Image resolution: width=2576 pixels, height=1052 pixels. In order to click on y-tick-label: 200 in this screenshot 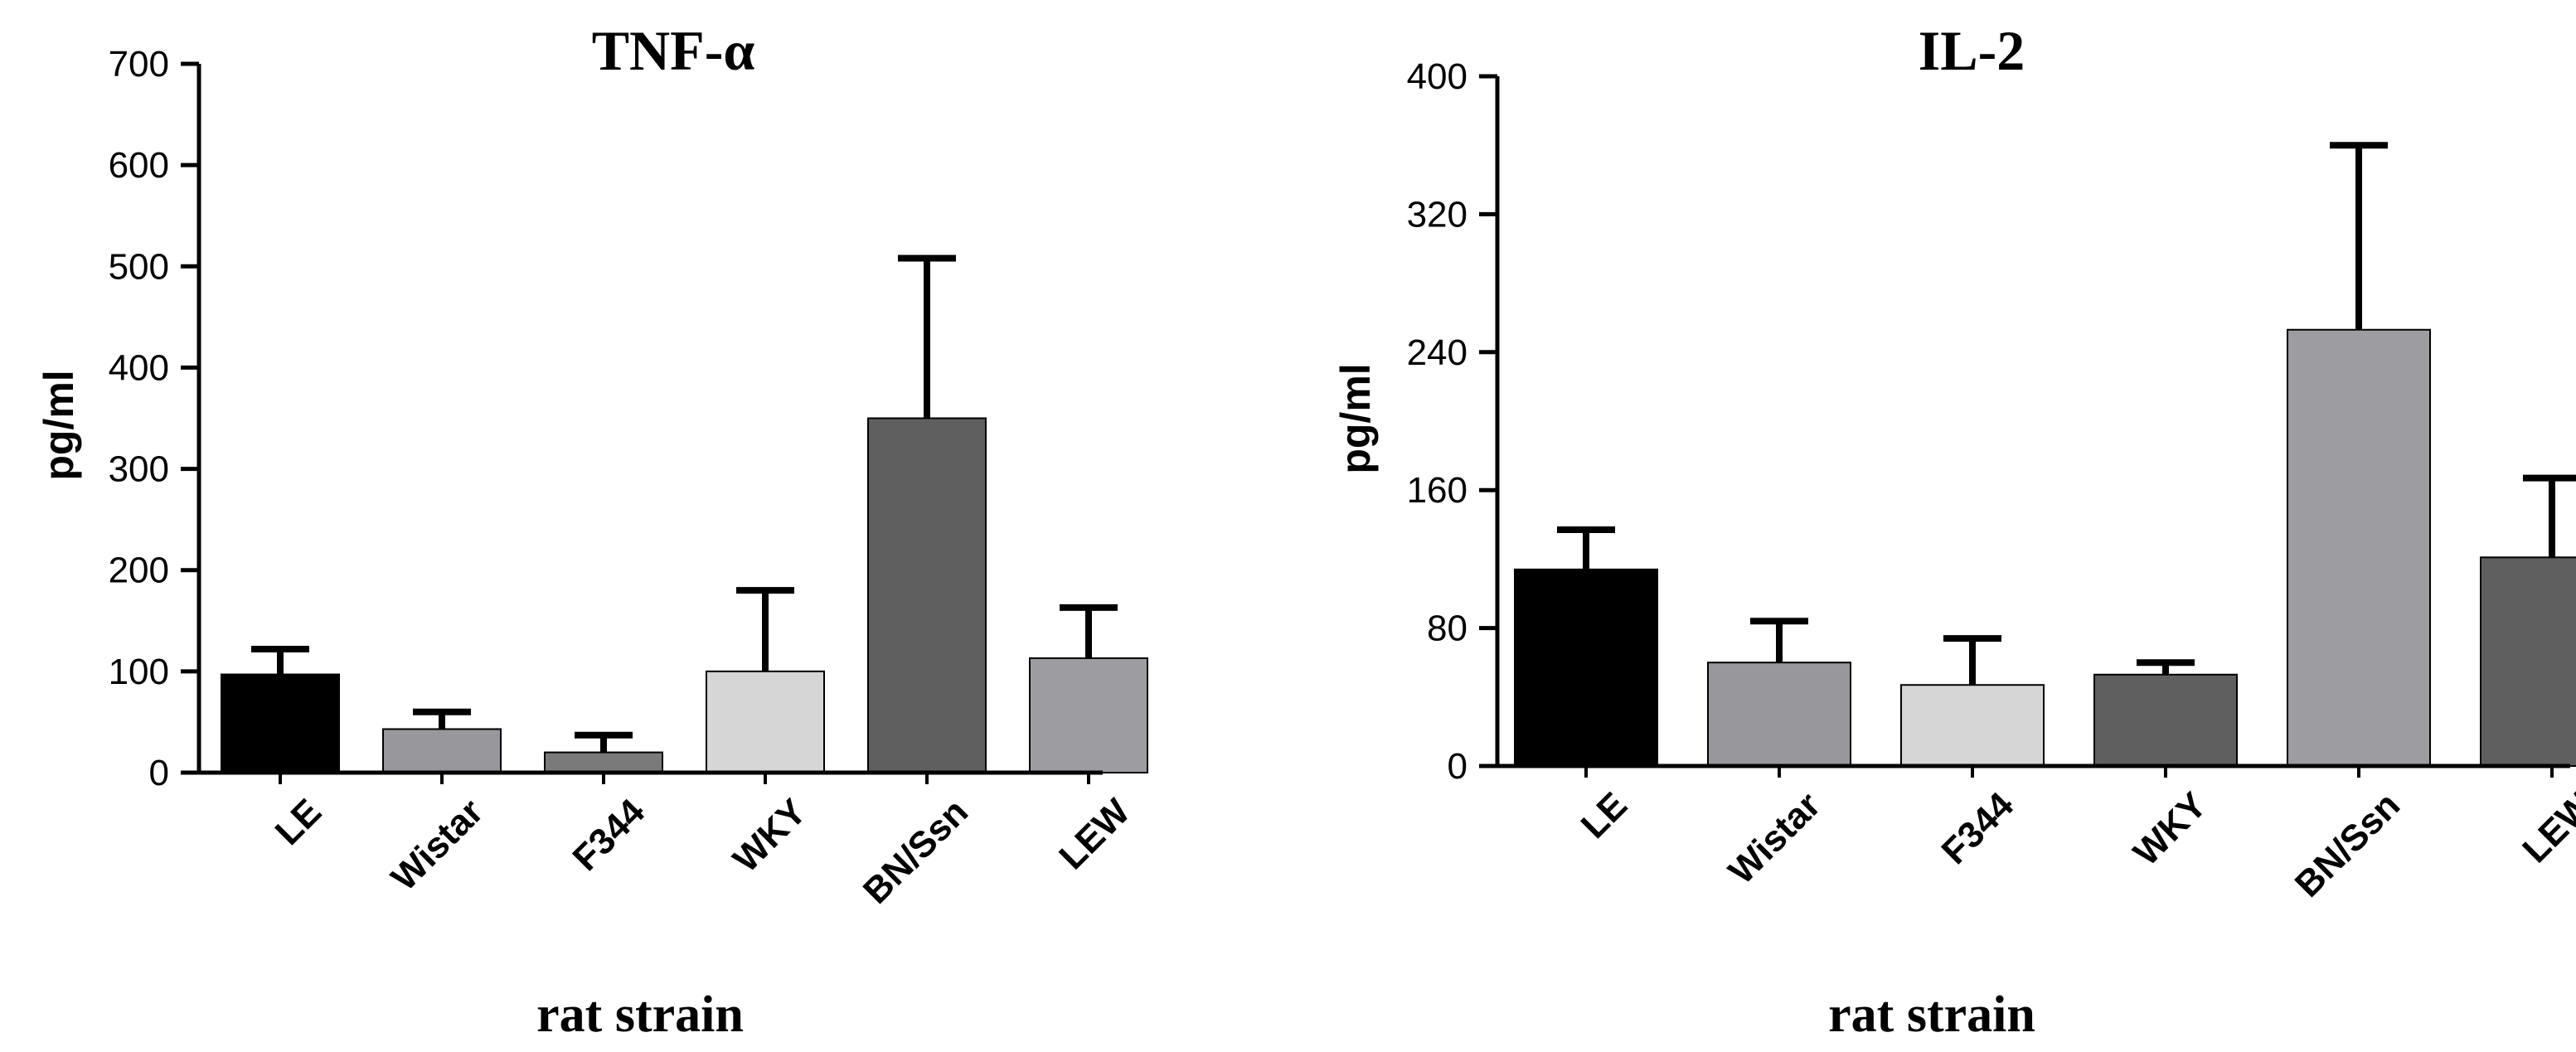, I will do `click(139, 570)`.